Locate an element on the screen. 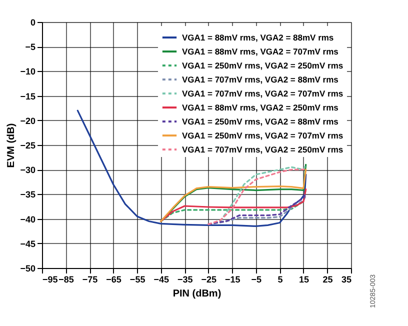 This screenshot has width=408, height=326. x-tick-label: −65 is located at coordinates (114, 279).